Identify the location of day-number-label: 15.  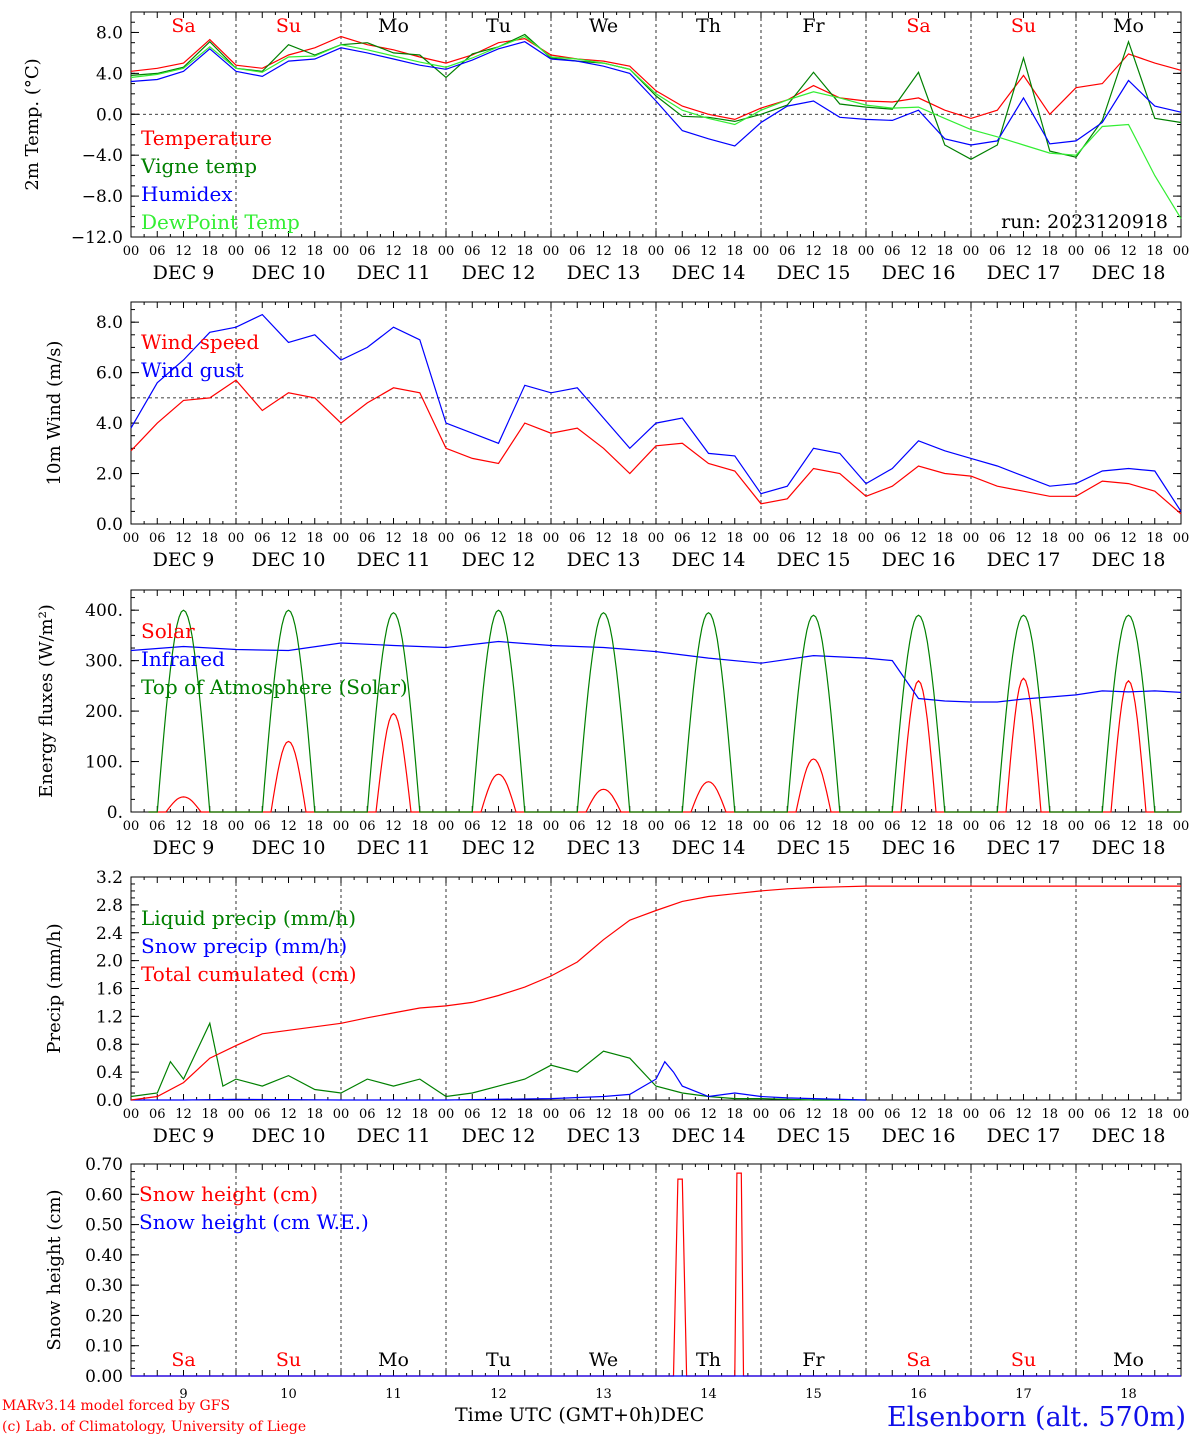
(813, 1394).